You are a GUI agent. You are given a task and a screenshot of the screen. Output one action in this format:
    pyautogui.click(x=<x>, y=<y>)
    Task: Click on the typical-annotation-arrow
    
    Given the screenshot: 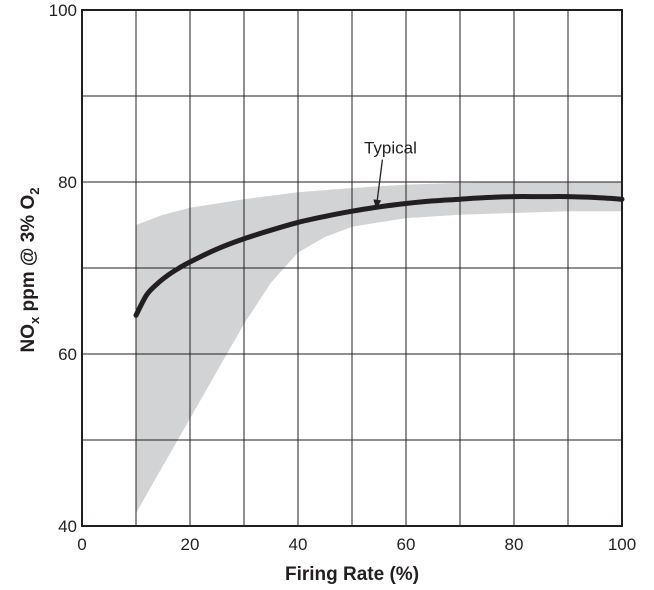 What is the action you would take?
    pyautogui.click(x=378, y=184)
    